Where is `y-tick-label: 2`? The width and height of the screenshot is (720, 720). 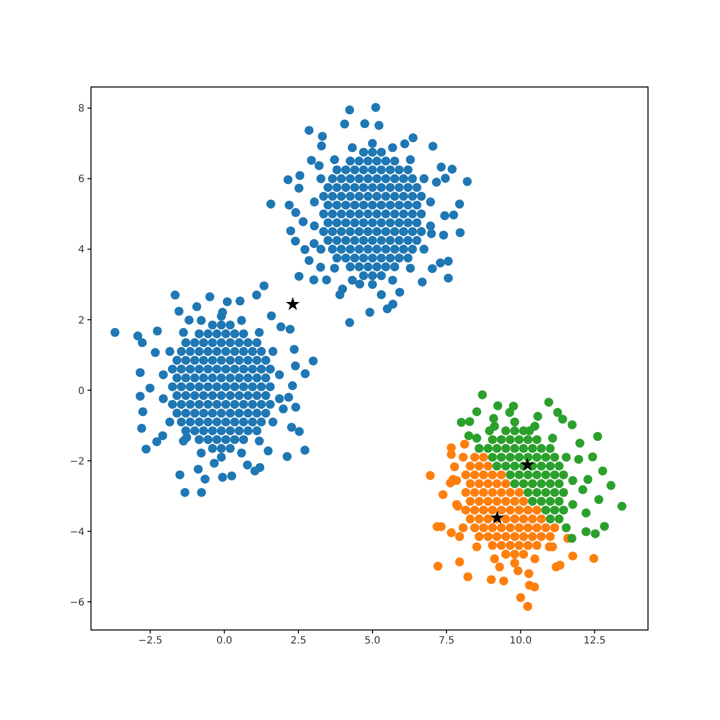 y-tick-label: 2 is located at coordinates (81, 320).